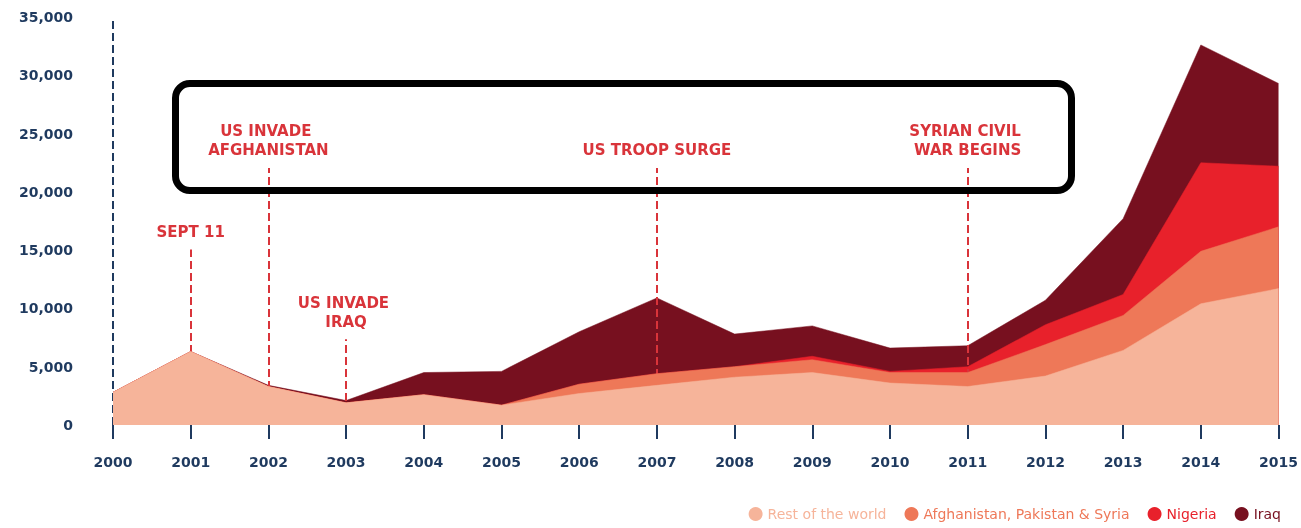 The height and width of the screenshot is (528, 1301). What do you see at coordinates (46, 17) in the screenshot?
I see `y-tick-label: 35,000` at bounding box center [46, 17].